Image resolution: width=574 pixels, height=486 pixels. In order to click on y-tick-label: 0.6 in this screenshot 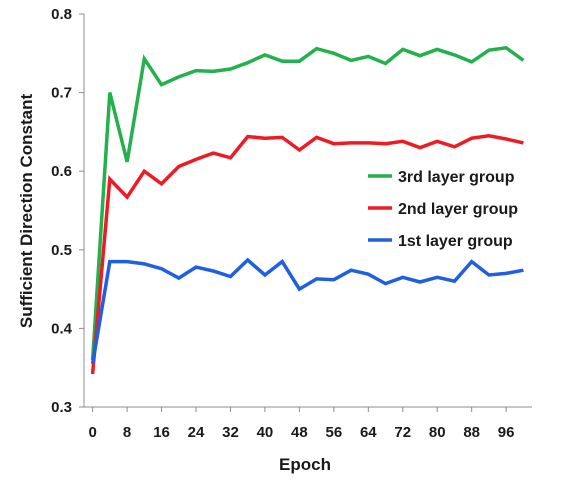, I will do `click(61, 171)`.